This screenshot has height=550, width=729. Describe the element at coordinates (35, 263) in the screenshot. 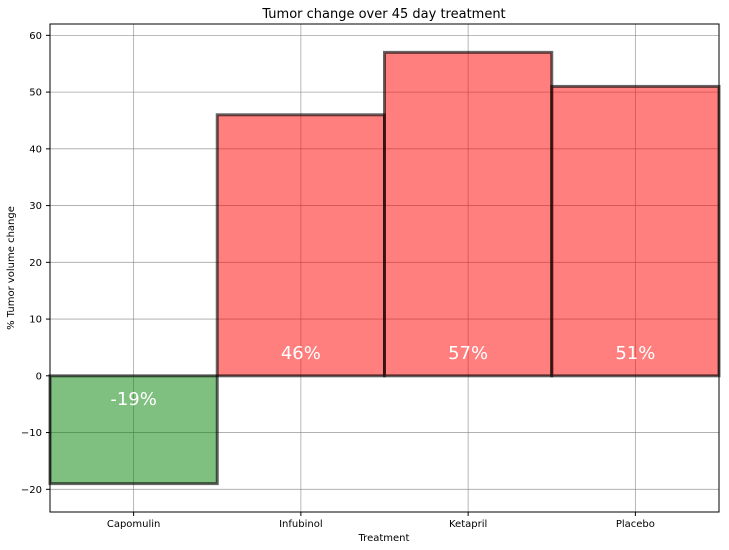

I see `y-tick-label: 20` at that location.